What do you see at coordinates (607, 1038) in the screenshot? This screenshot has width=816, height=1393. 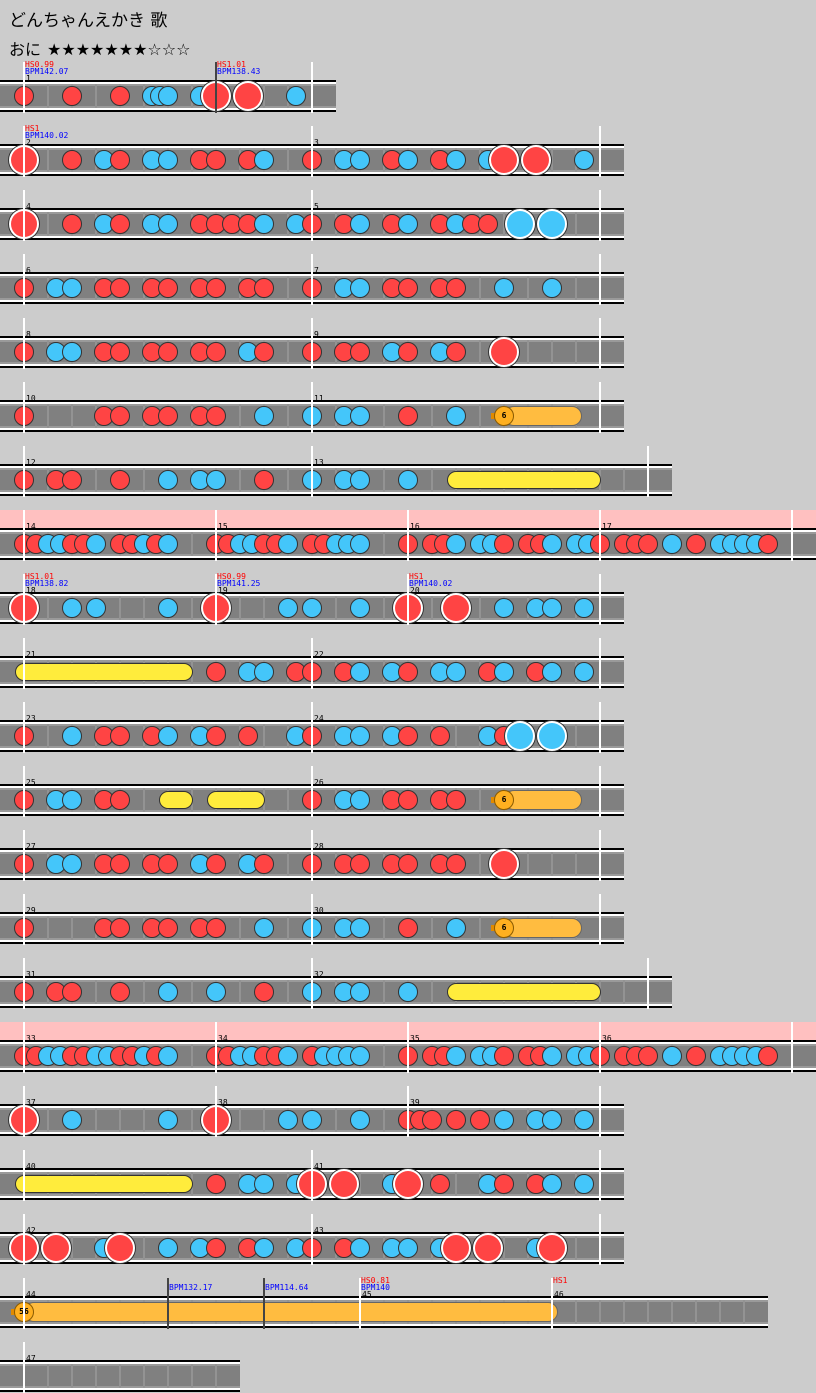 I see `measure-number: 36` at bounding box center [607, 1038].